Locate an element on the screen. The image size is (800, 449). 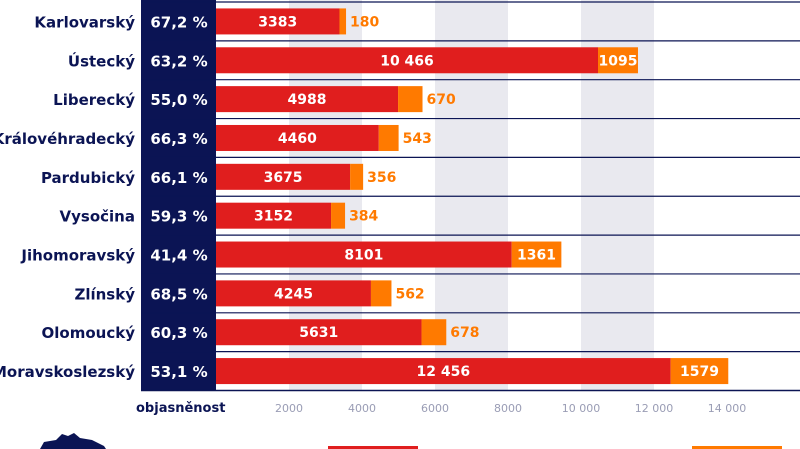
rate-label: 53,1 % is located at coordinates (178, 372).